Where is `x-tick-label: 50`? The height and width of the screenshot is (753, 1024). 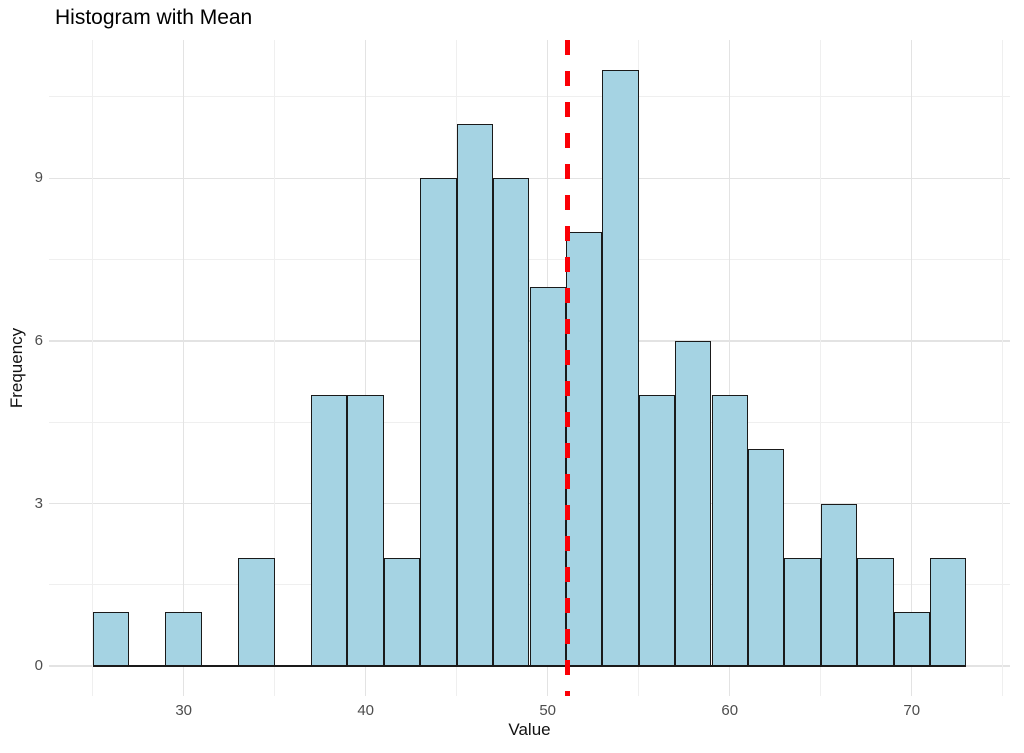
x-tick-label: 50 is located at coordinates (548, 710).